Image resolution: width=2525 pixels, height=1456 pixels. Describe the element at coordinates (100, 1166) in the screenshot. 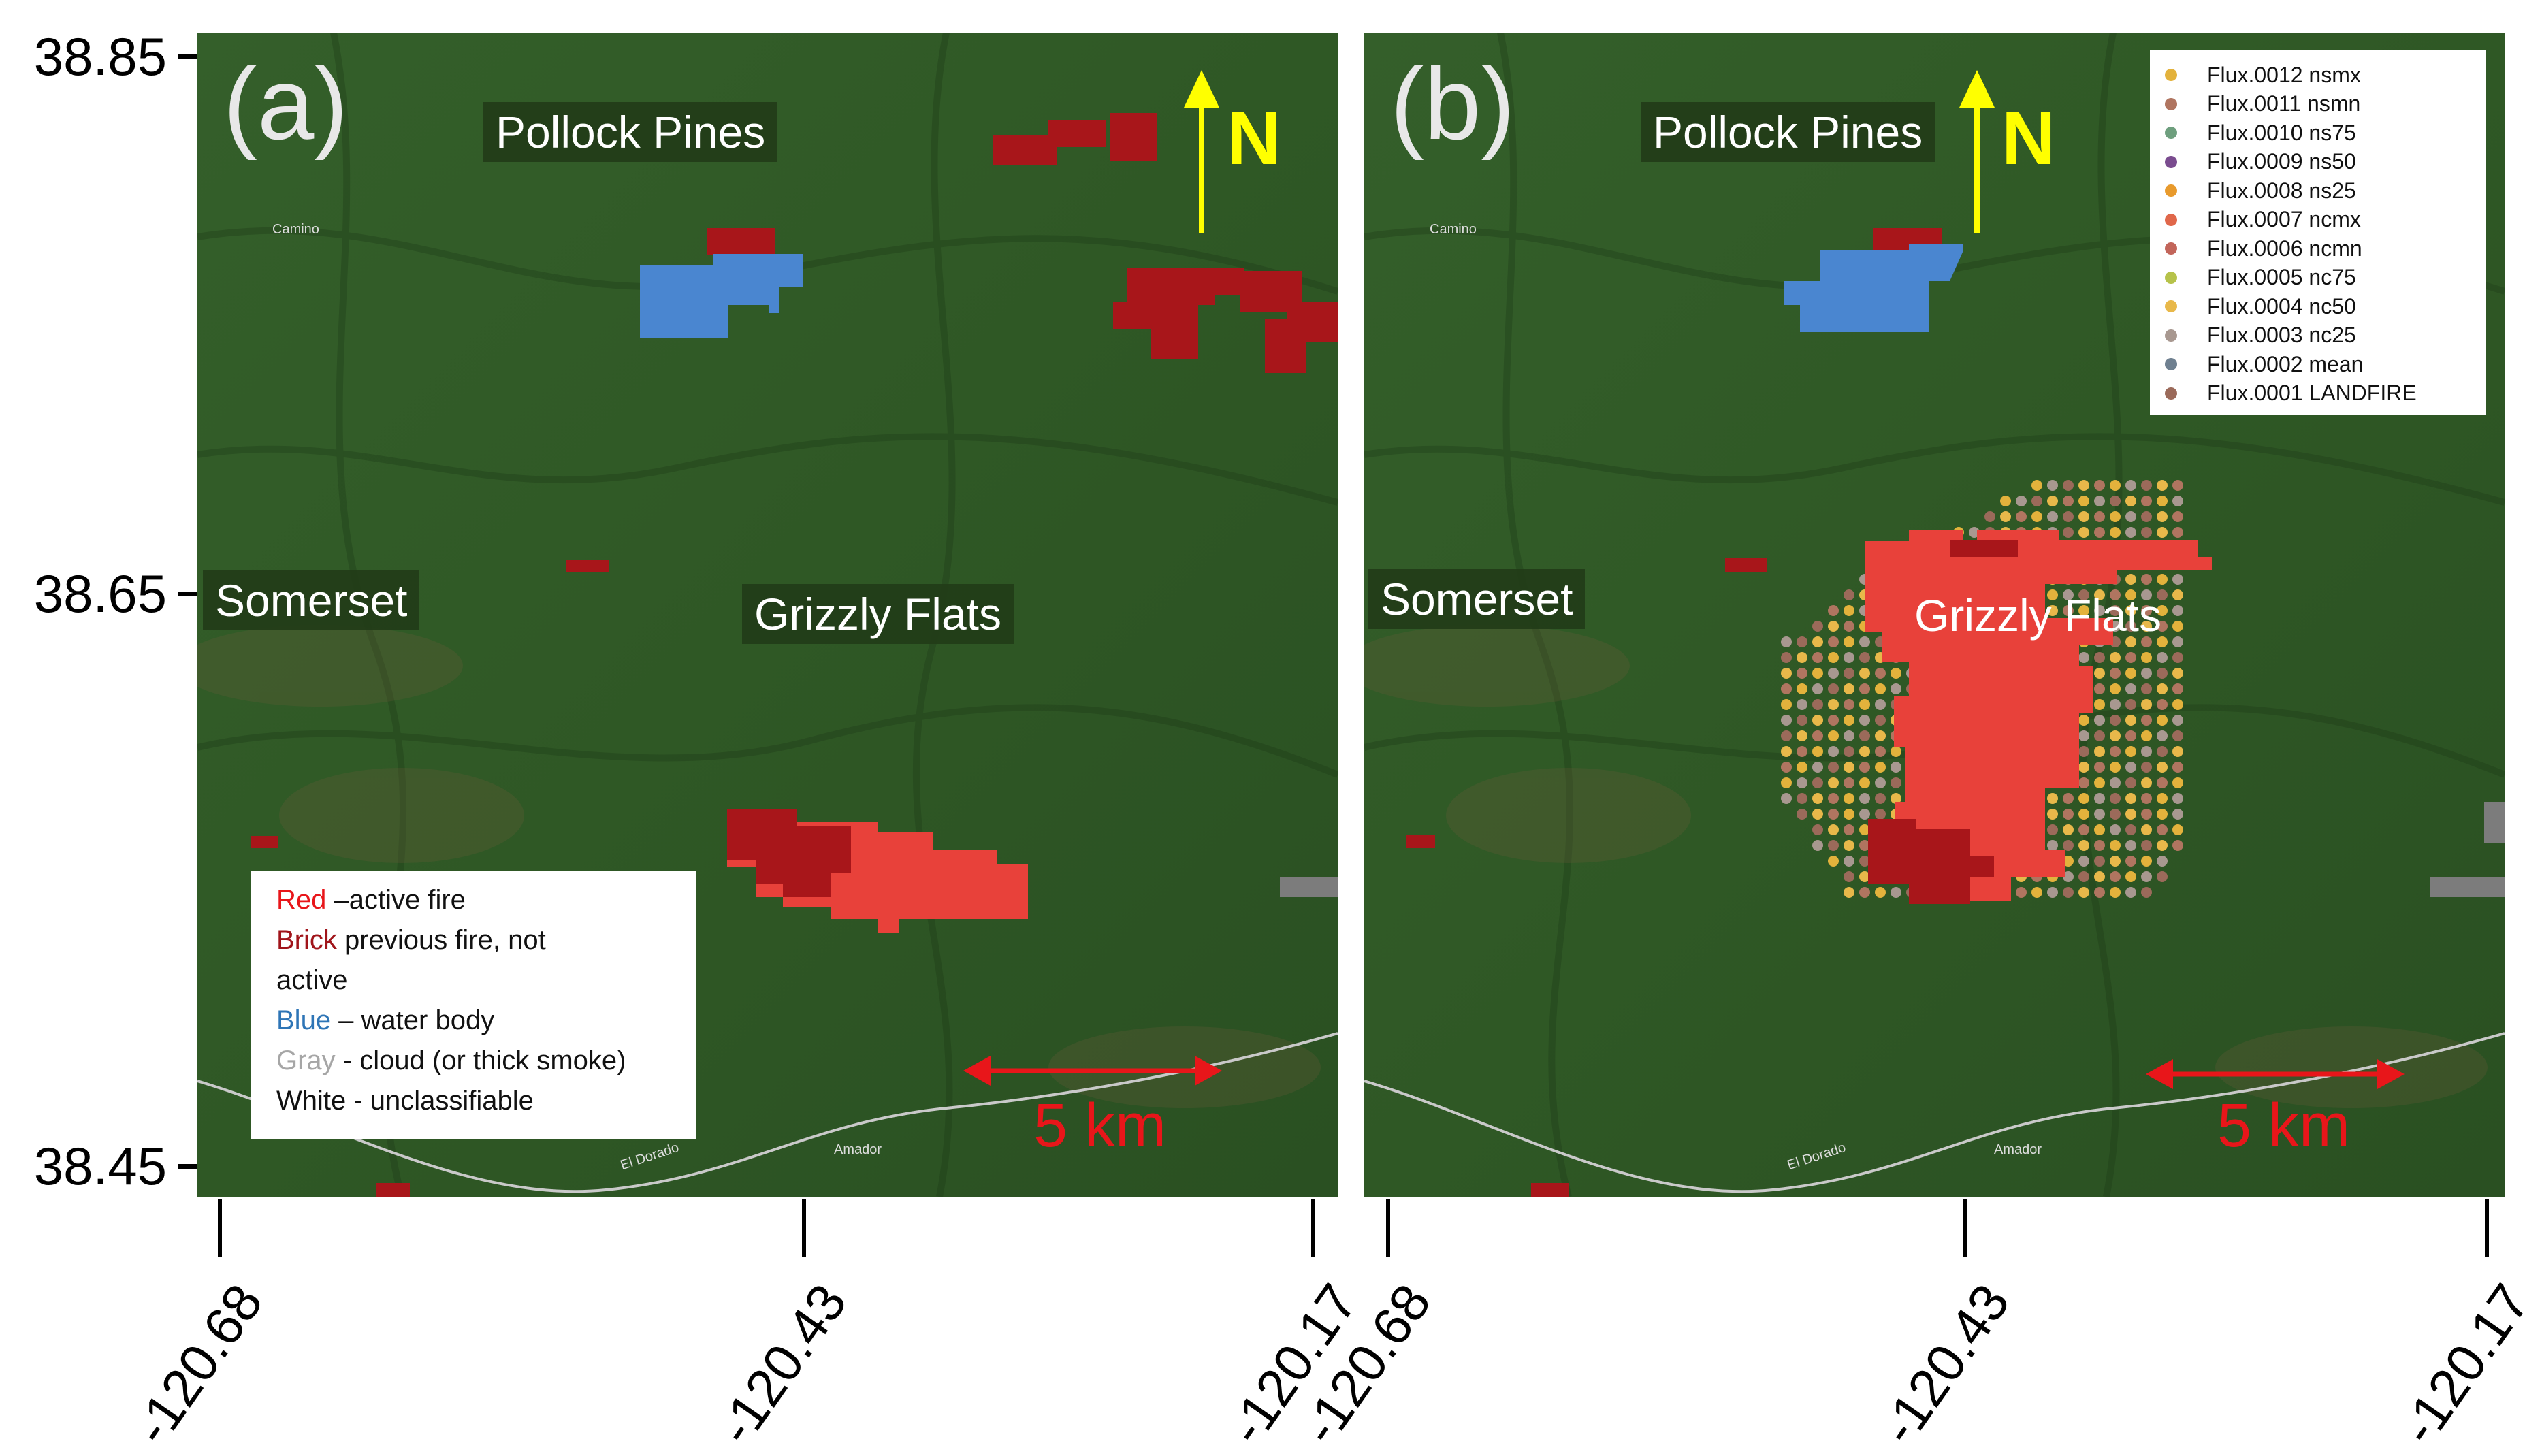

I see `y-tick-label: 38.45` at that location.